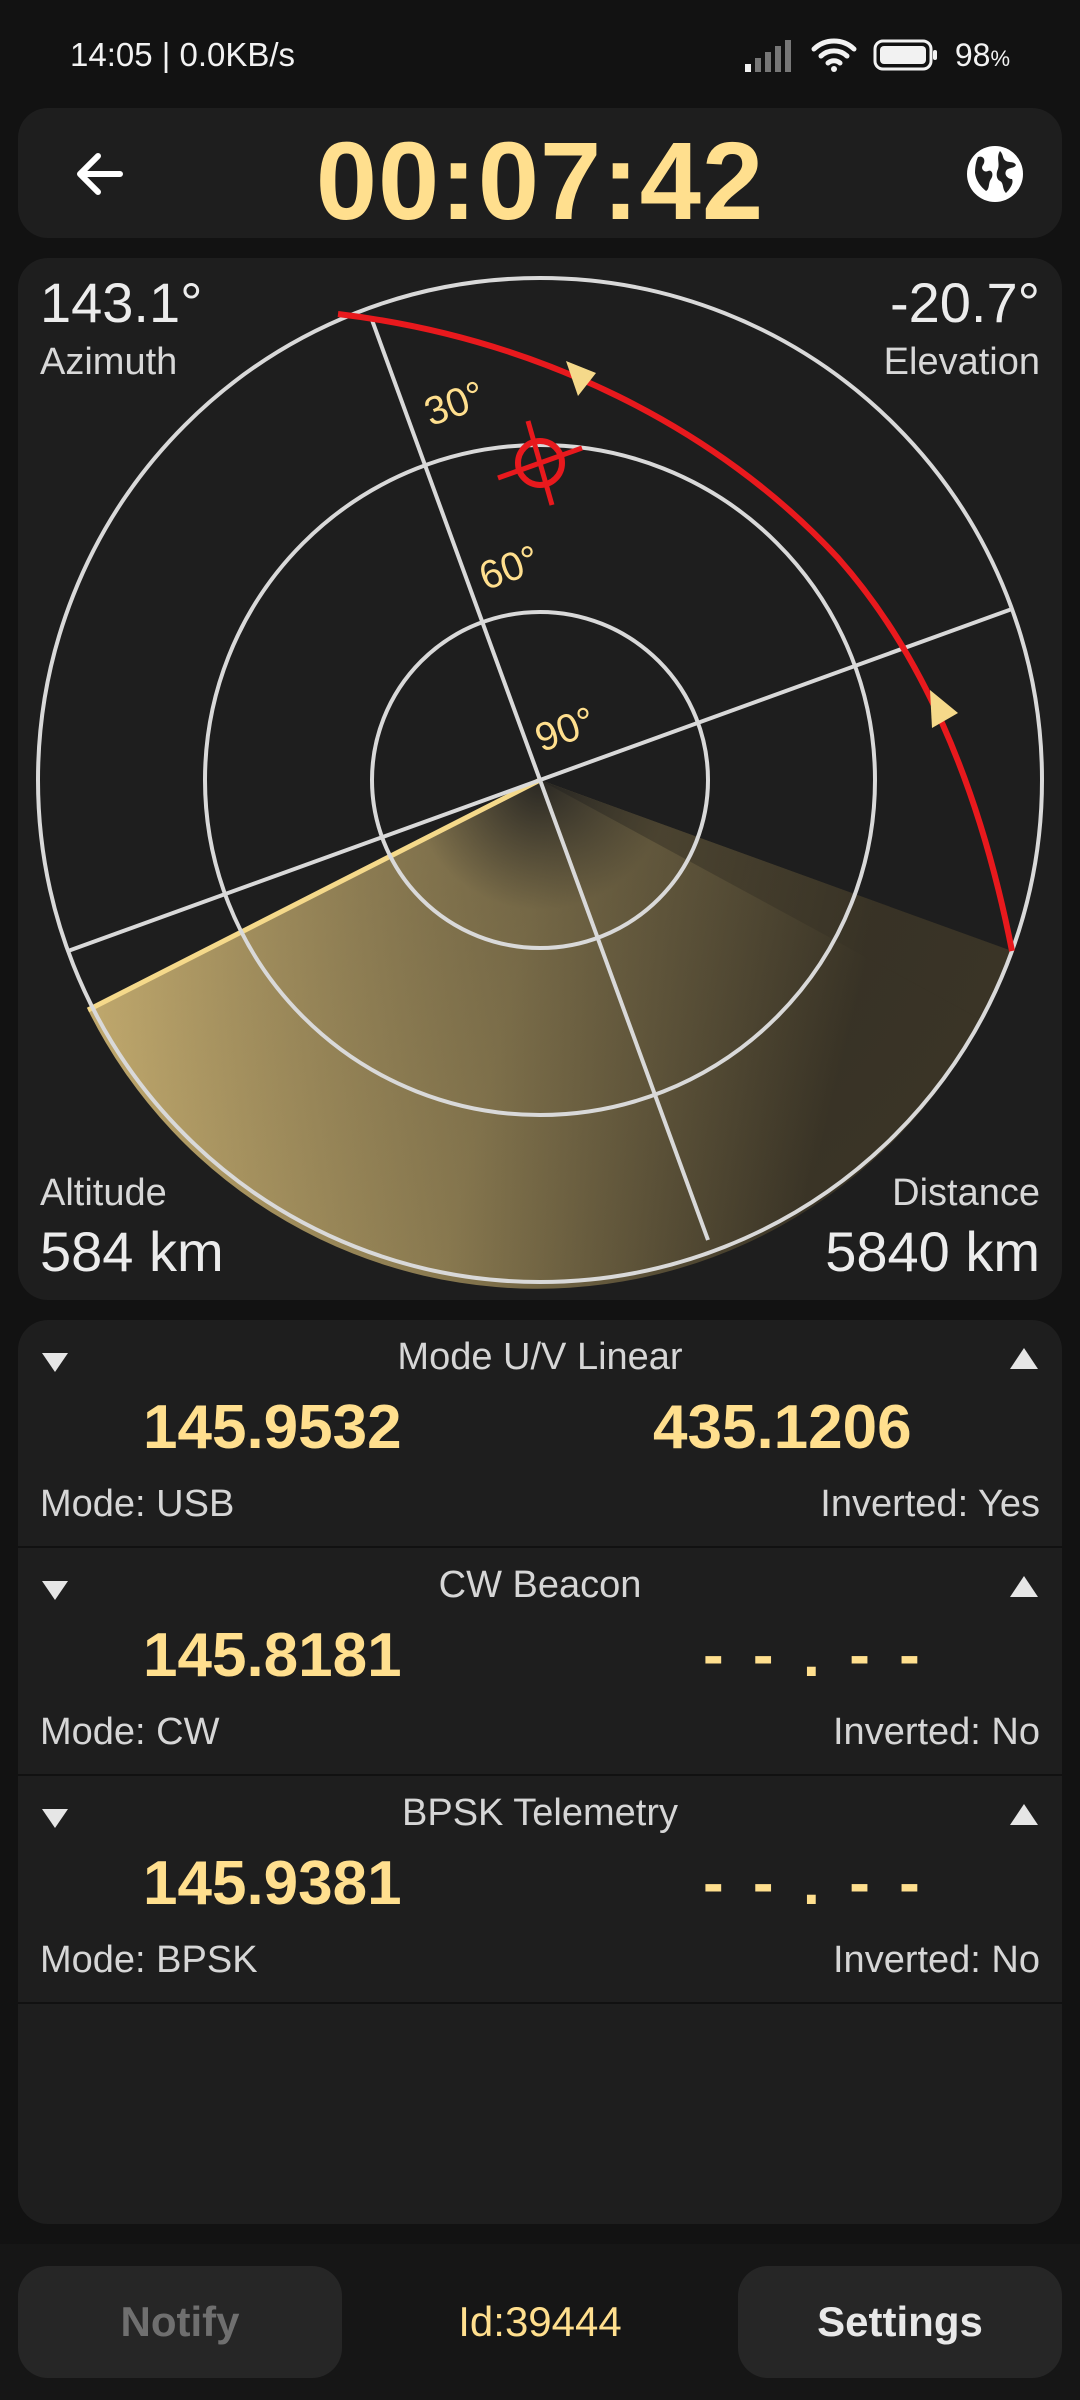 This screenshot has height=2400, width=1080. I want to click on elevation-value: -20.7°, so click(964, 302).